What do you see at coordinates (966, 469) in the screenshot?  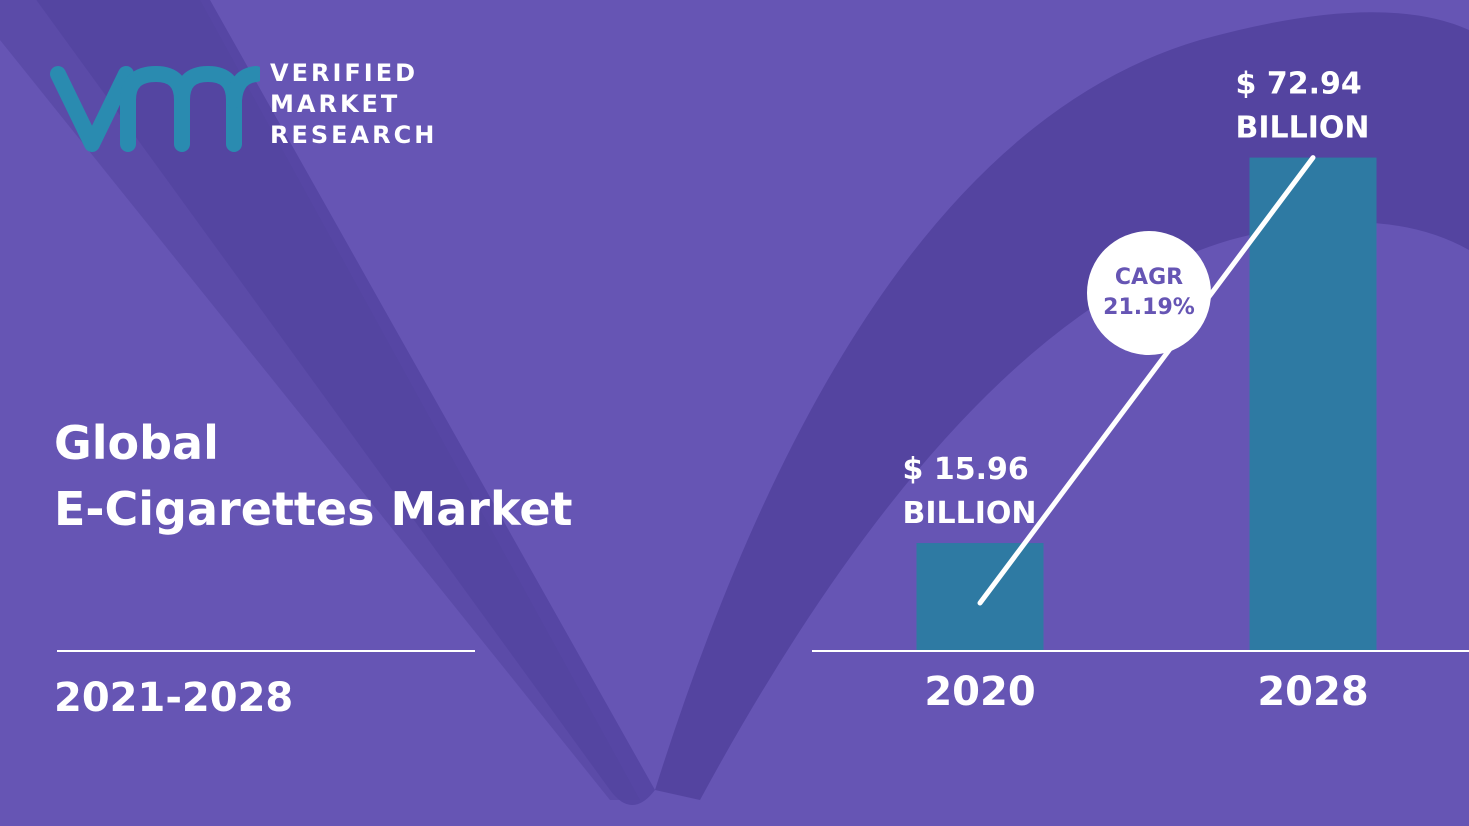 I see `bar-value-label-2020: $ 15.96` at bounding box center [966, 469].